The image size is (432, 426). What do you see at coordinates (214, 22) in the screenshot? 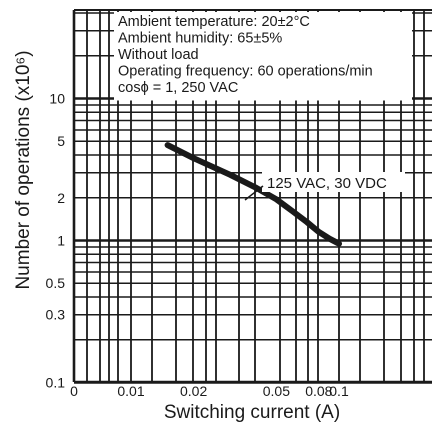
I see `condition-line: Ambient temperature: 20±2°C` at bounding box center [214, 22].